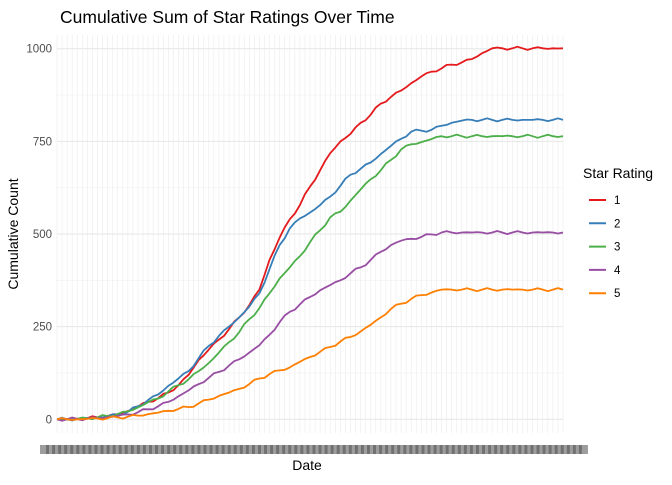 This screenshot has width=672, height=485. Describe the element at coordinates (227, 17) in the screenshot. I see `chart-title: Cumulative Sum of Star Ratings Over Time` at that location.